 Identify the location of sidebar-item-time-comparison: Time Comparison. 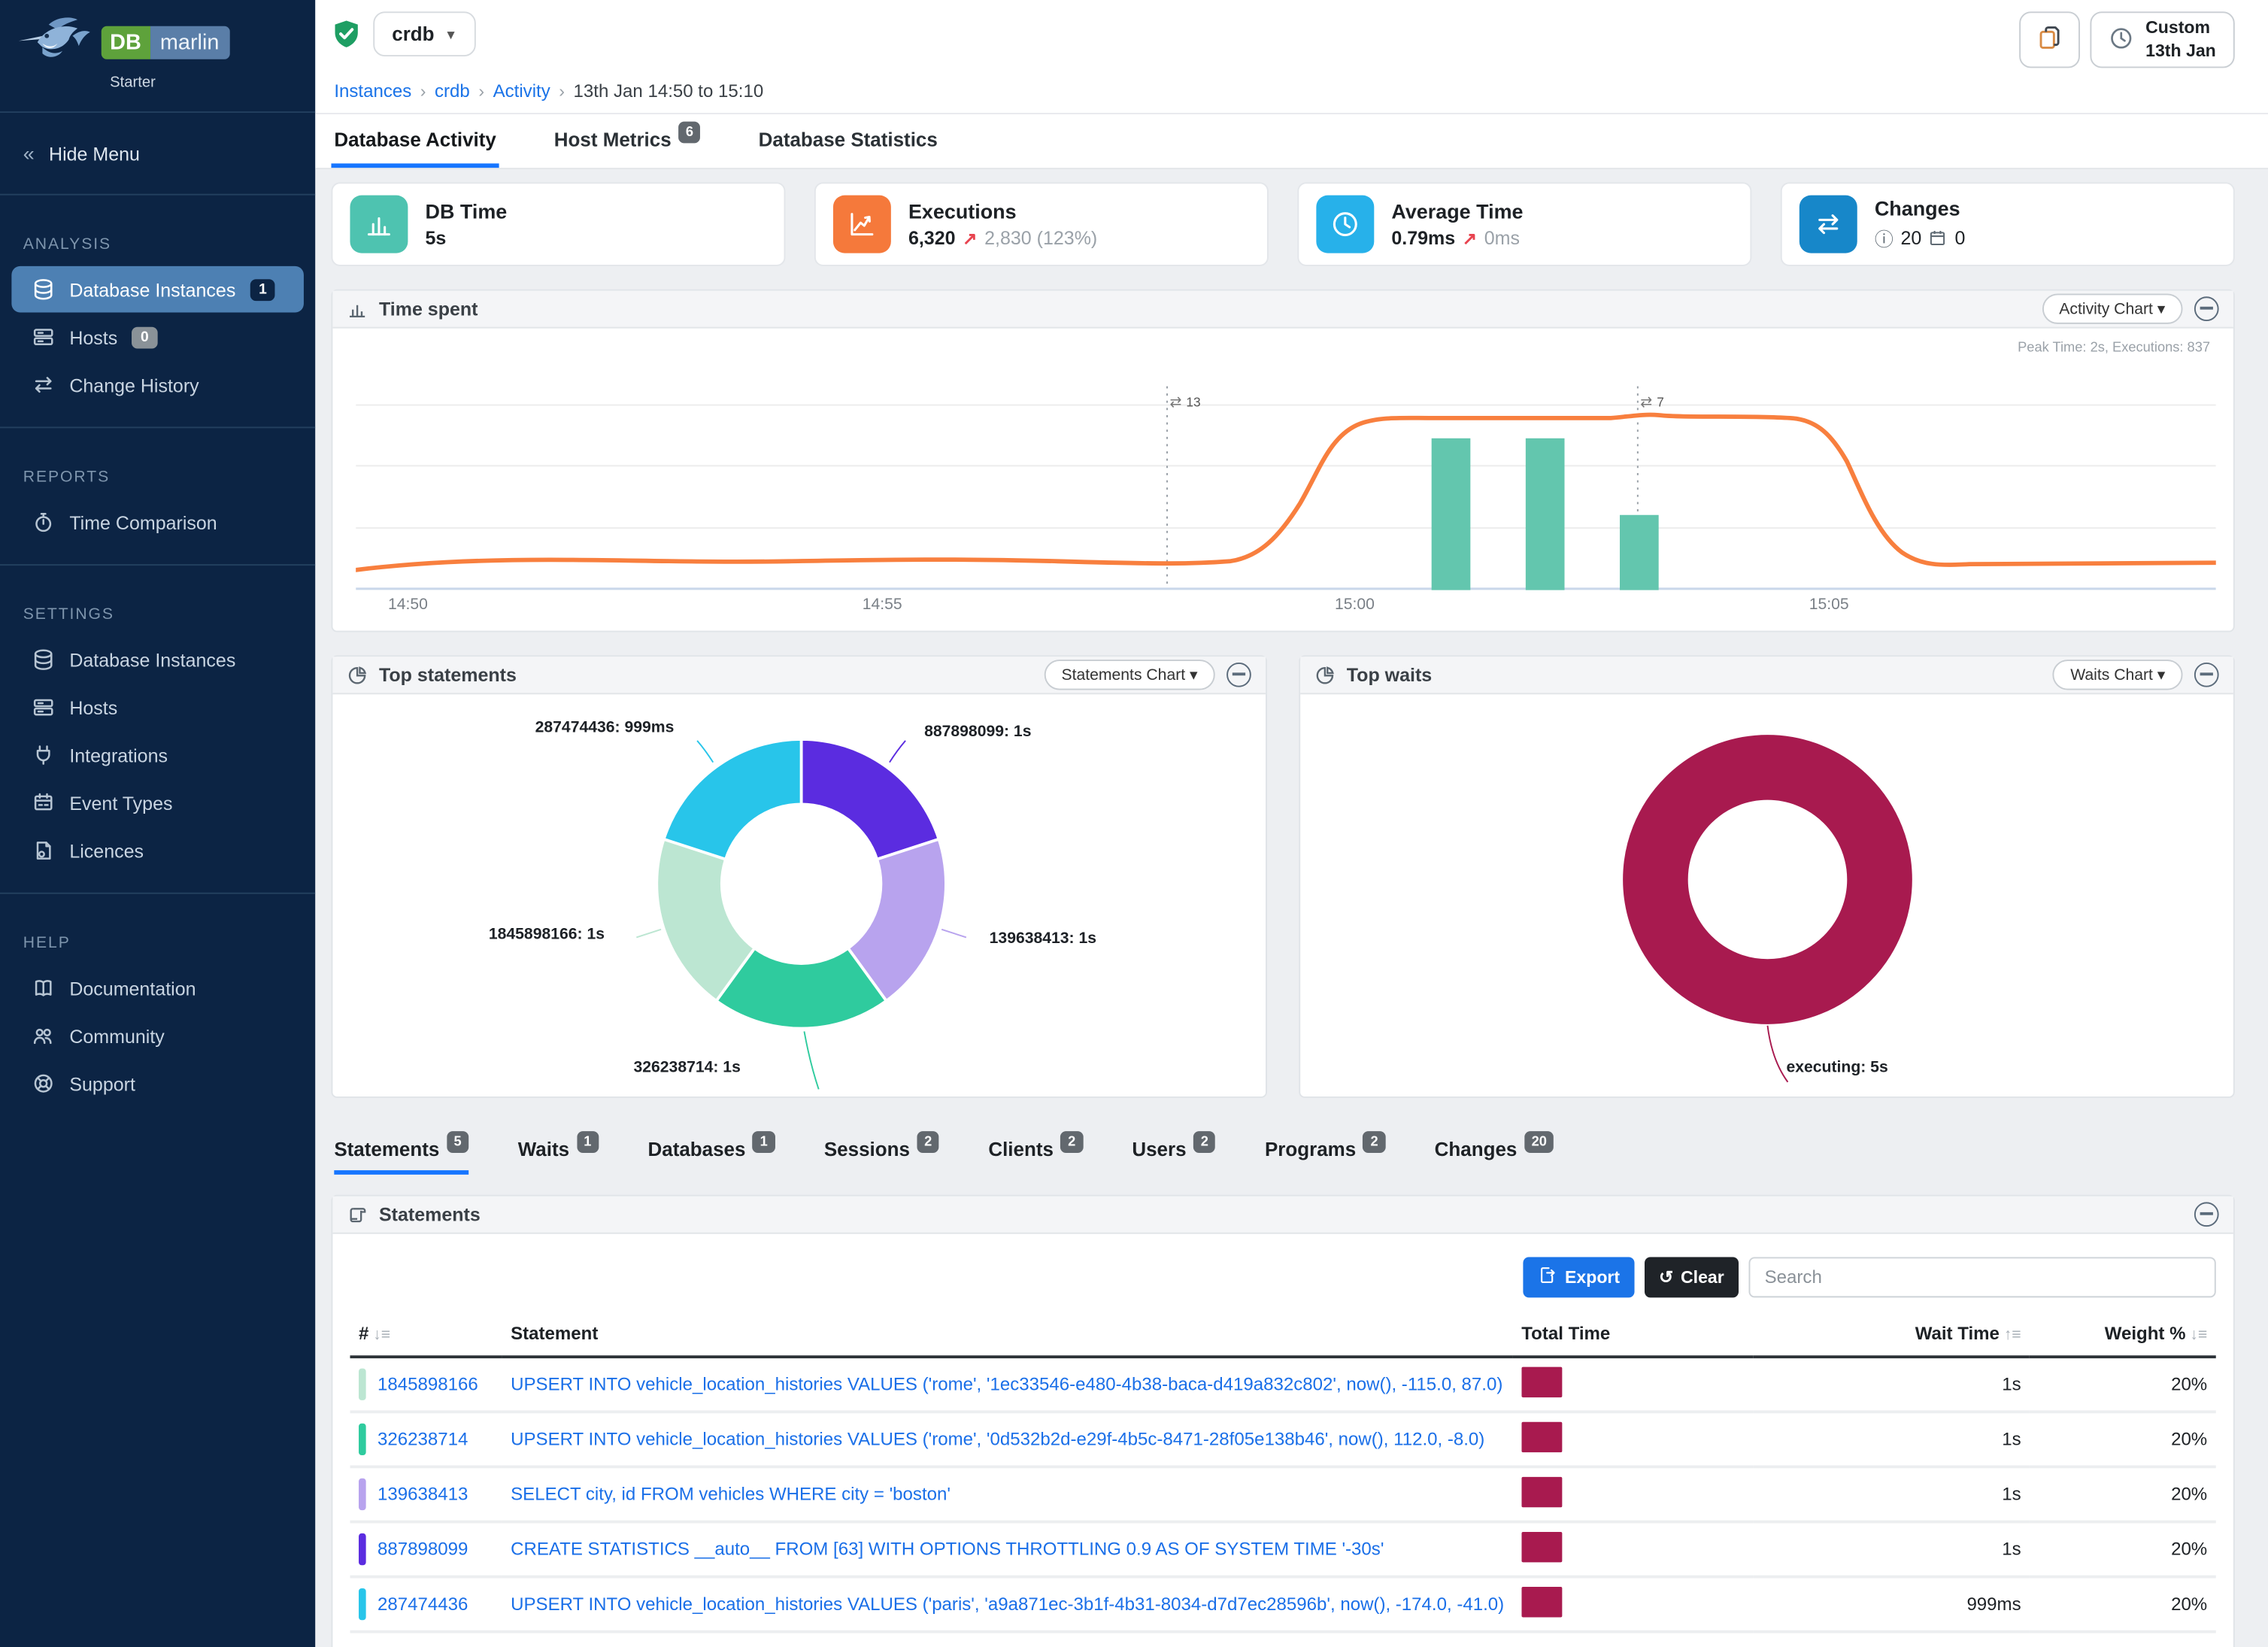
(157, 522).